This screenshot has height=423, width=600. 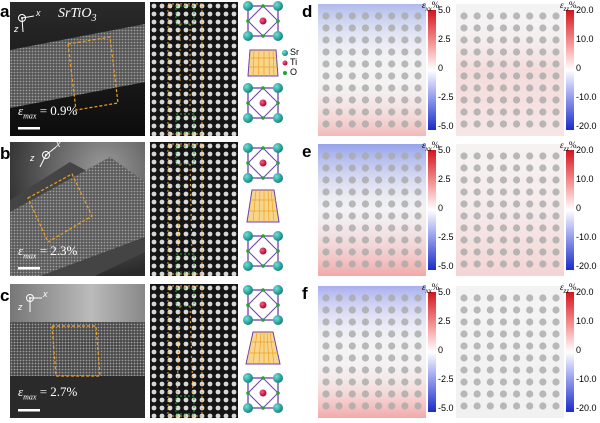 What do you see at coordinates (263, 251) in the screenshot?
I see `cell-bottom-b` at bounding box center [263, 251].